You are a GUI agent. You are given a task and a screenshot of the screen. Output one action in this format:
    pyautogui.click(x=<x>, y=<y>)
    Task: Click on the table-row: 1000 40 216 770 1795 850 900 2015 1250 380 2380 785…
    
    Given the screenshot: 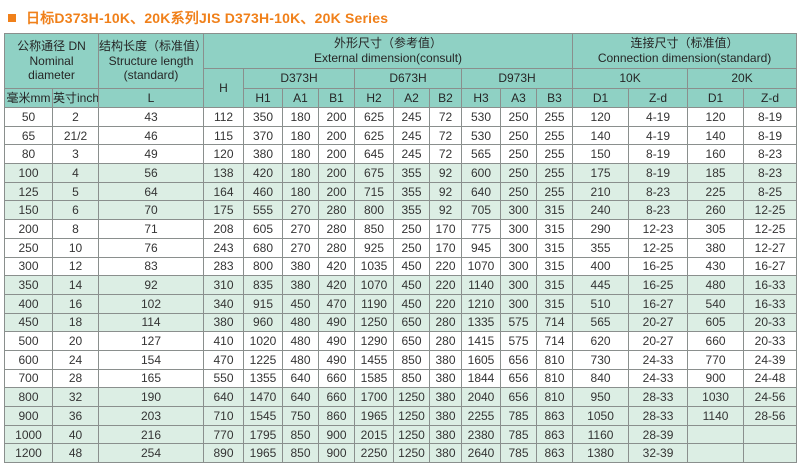 What is the action you would take?
    pyautogui.click(x=401, y=434)
    